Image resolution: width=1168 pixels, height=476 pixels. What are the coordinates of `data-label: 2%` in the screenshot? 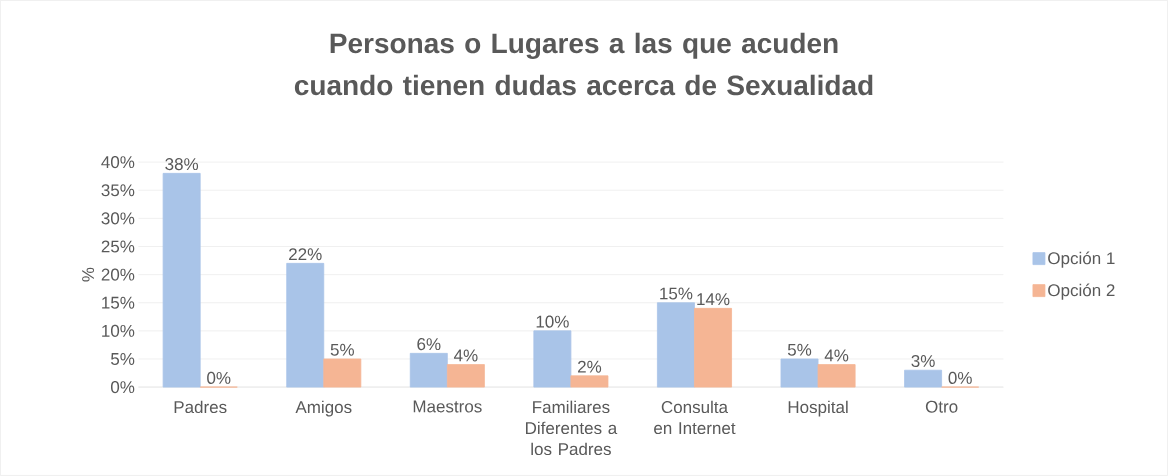 It's located at (590, 366).